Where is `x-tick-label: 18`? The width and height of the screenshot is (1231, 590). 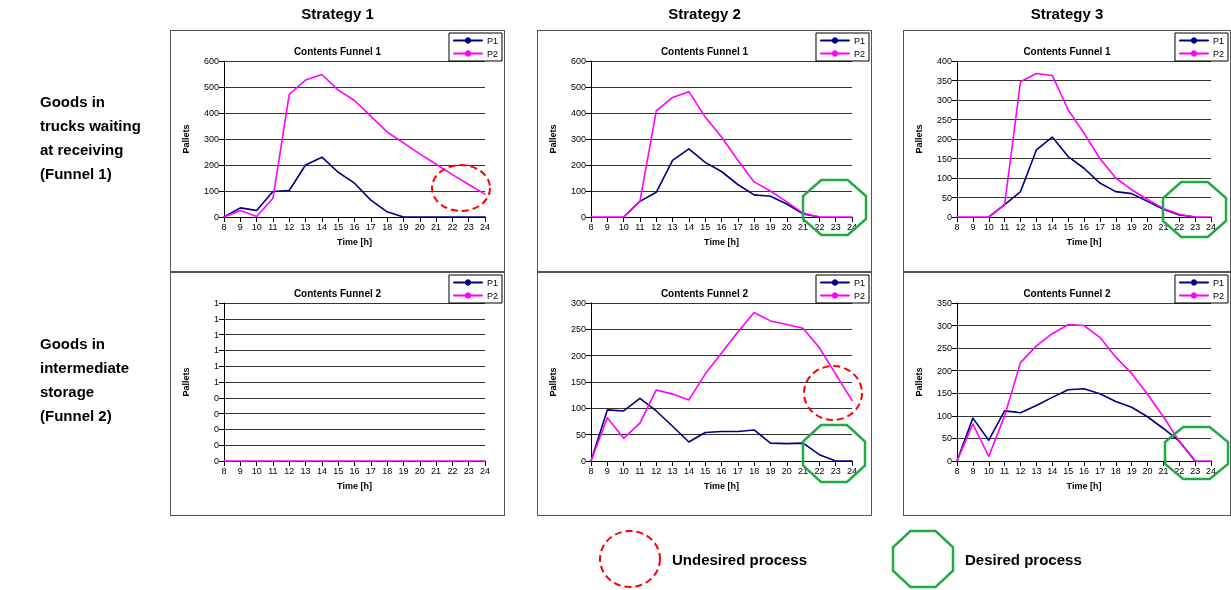 x-tick-label: 18 is located at coordinates (1115, 226).